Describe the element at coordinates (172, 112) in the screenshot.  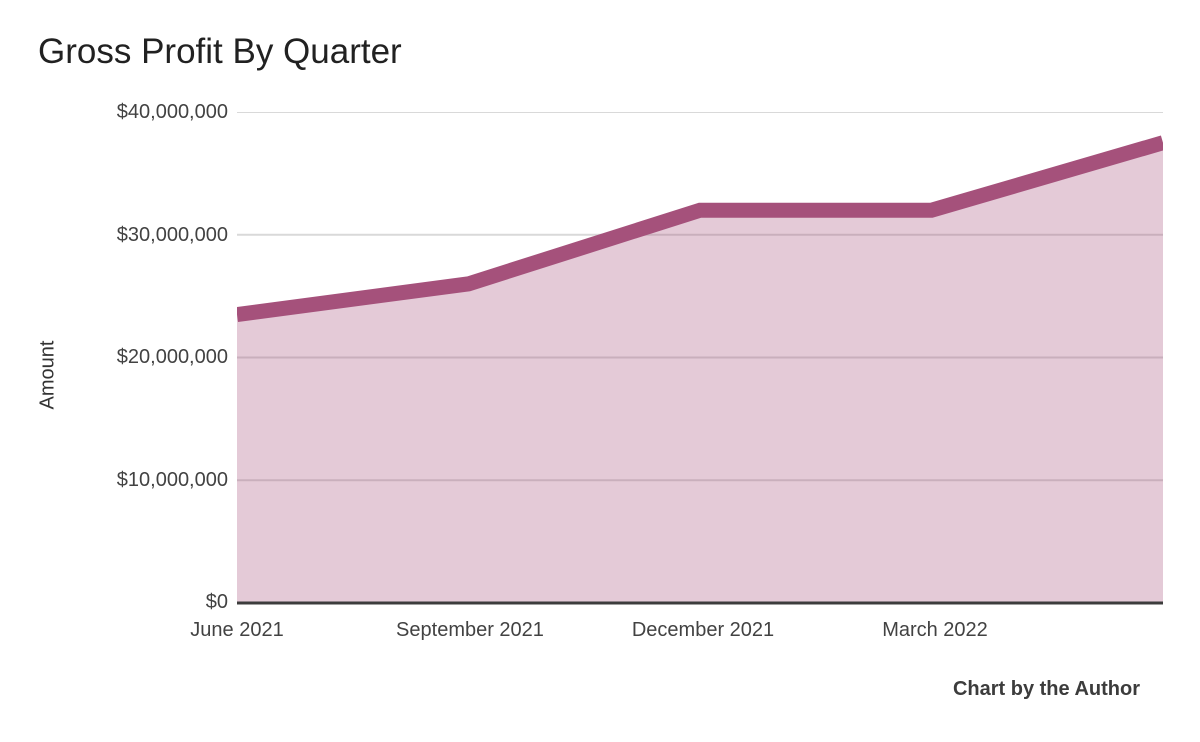
I see `y-tick-label-40m: $40,000,000` at that location.